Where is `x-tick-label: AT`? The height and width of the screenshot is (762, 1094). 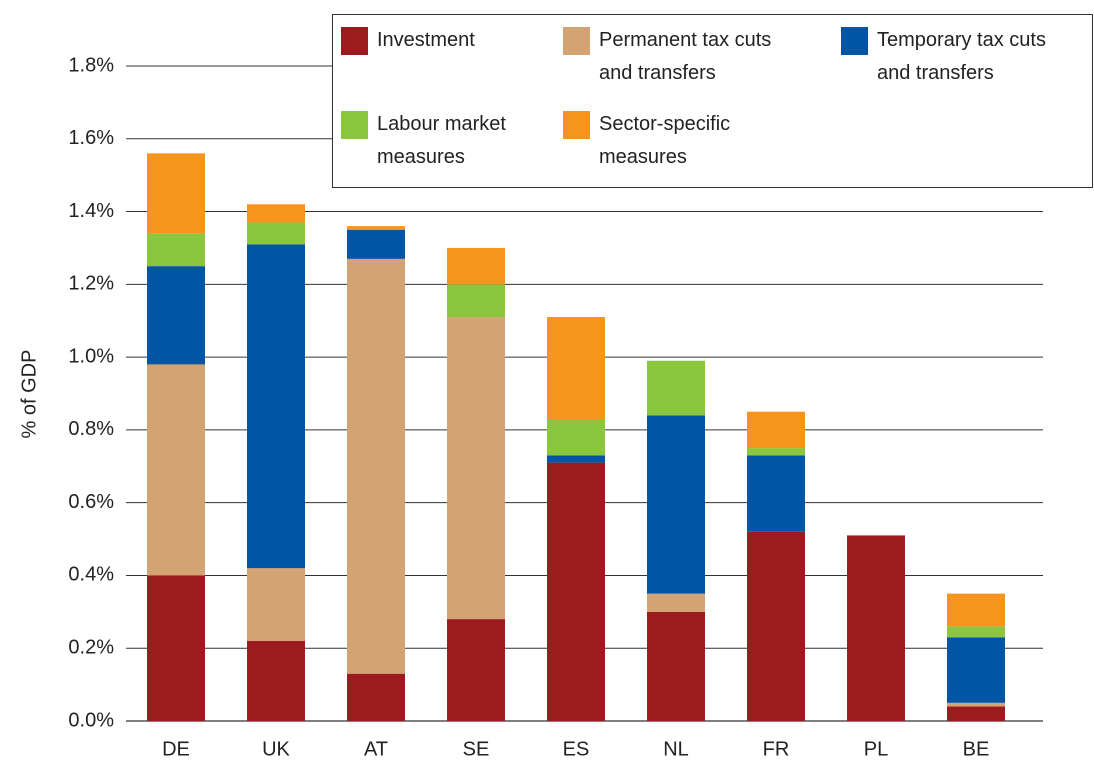
x-tick-label: AT is located at coordinates (376, 749).